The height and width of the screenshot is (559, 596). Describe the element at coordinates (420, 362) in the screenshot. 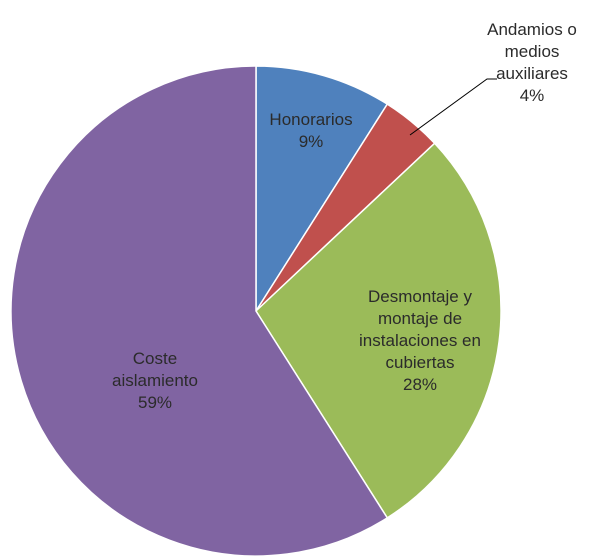

I see `slice-name-line: cubiertas` at that location.